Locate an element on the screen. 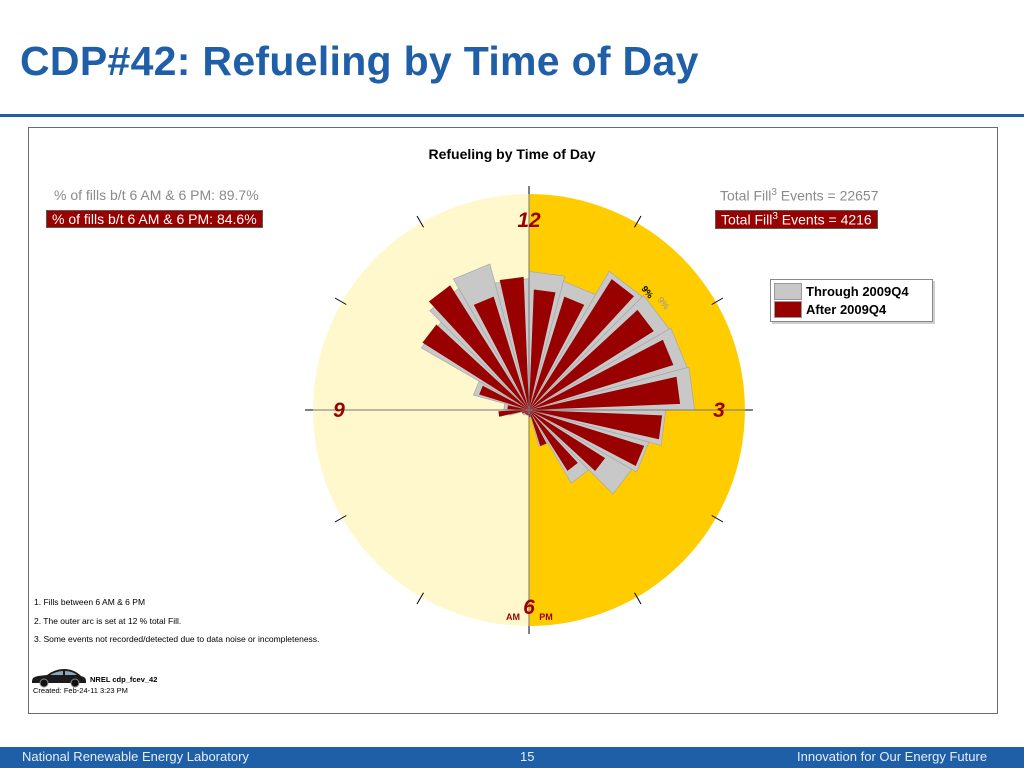  am-label: AM is located at coordinates (513, 617).